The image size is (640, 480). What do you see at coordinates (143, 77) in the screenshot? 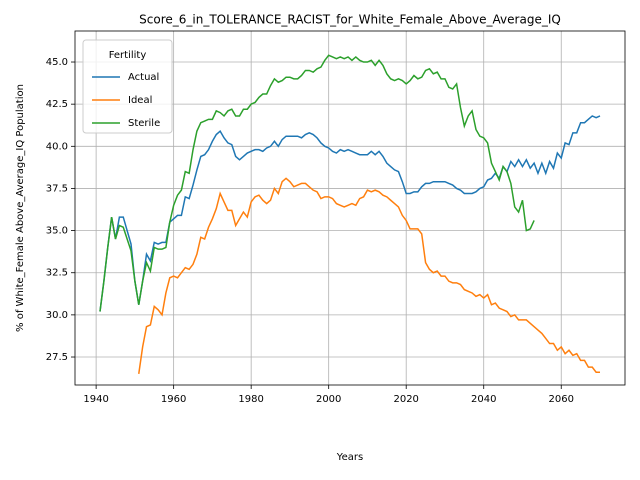
I see `legend-label: Actual` at bounding box center [143, 77].